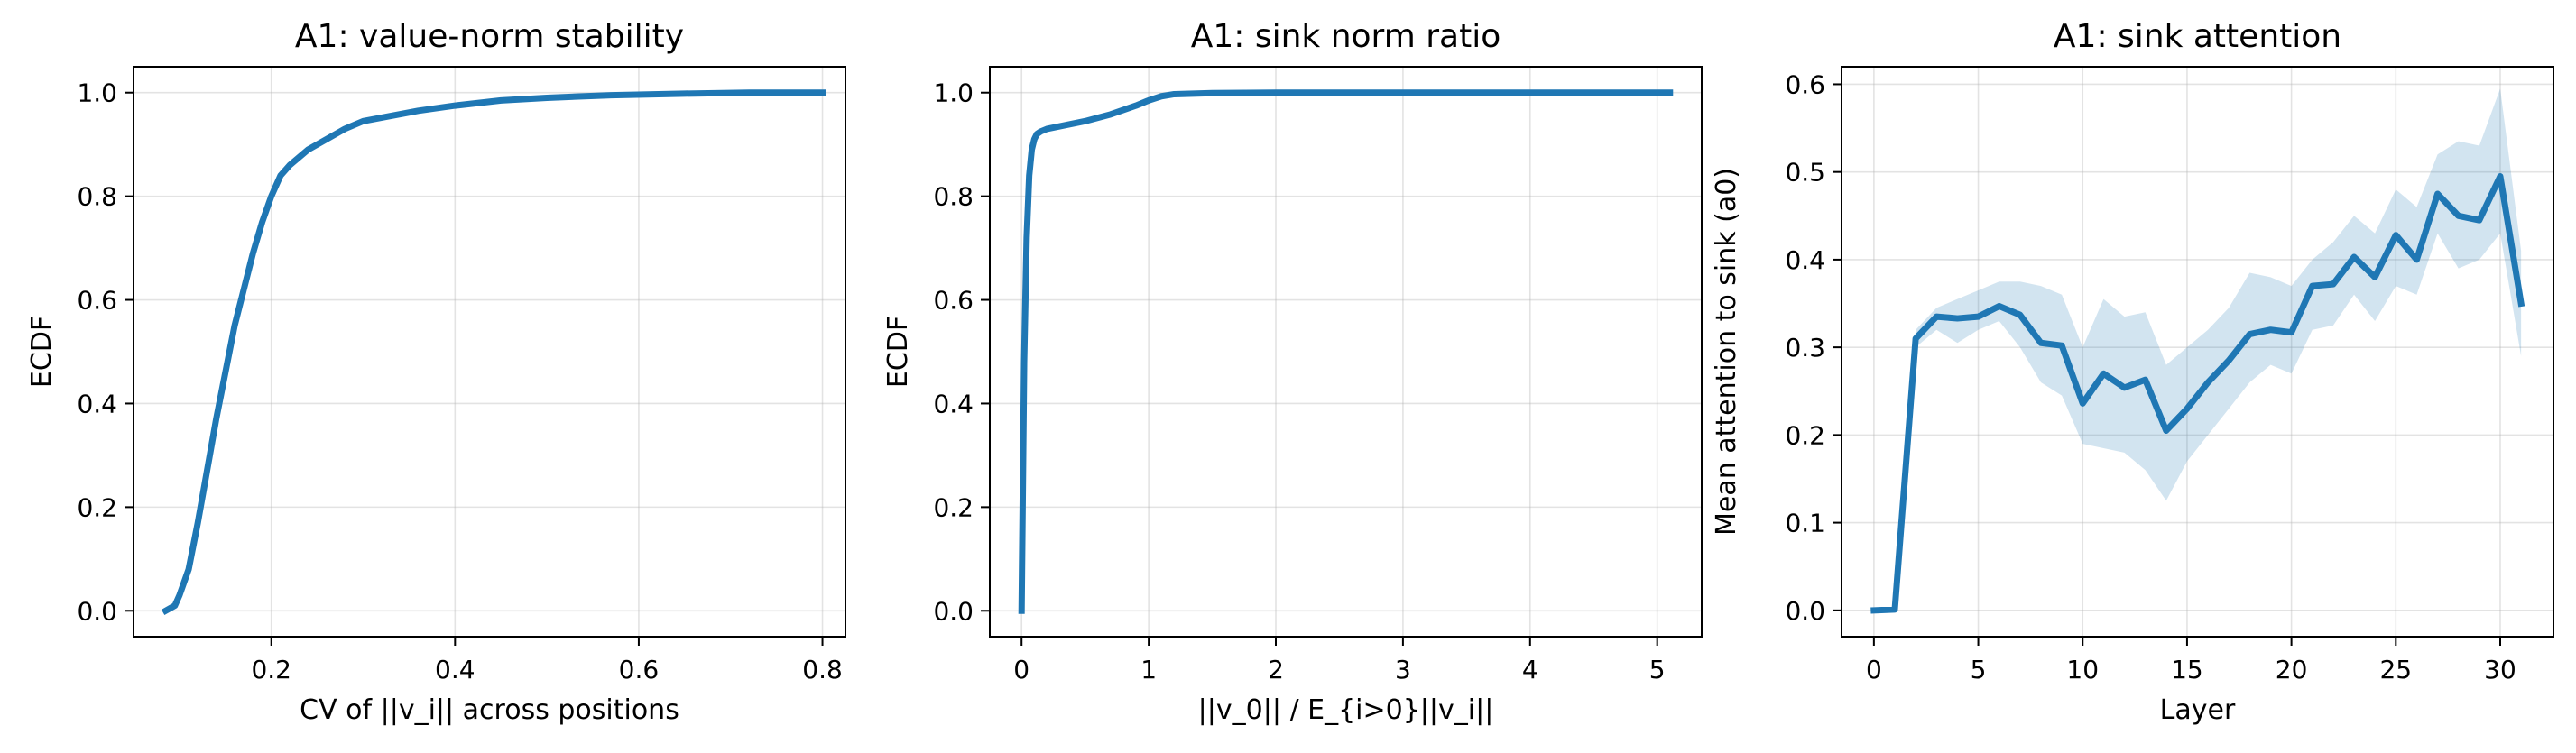  I want to click on x-tick-label: 15, so click(2187, 669).